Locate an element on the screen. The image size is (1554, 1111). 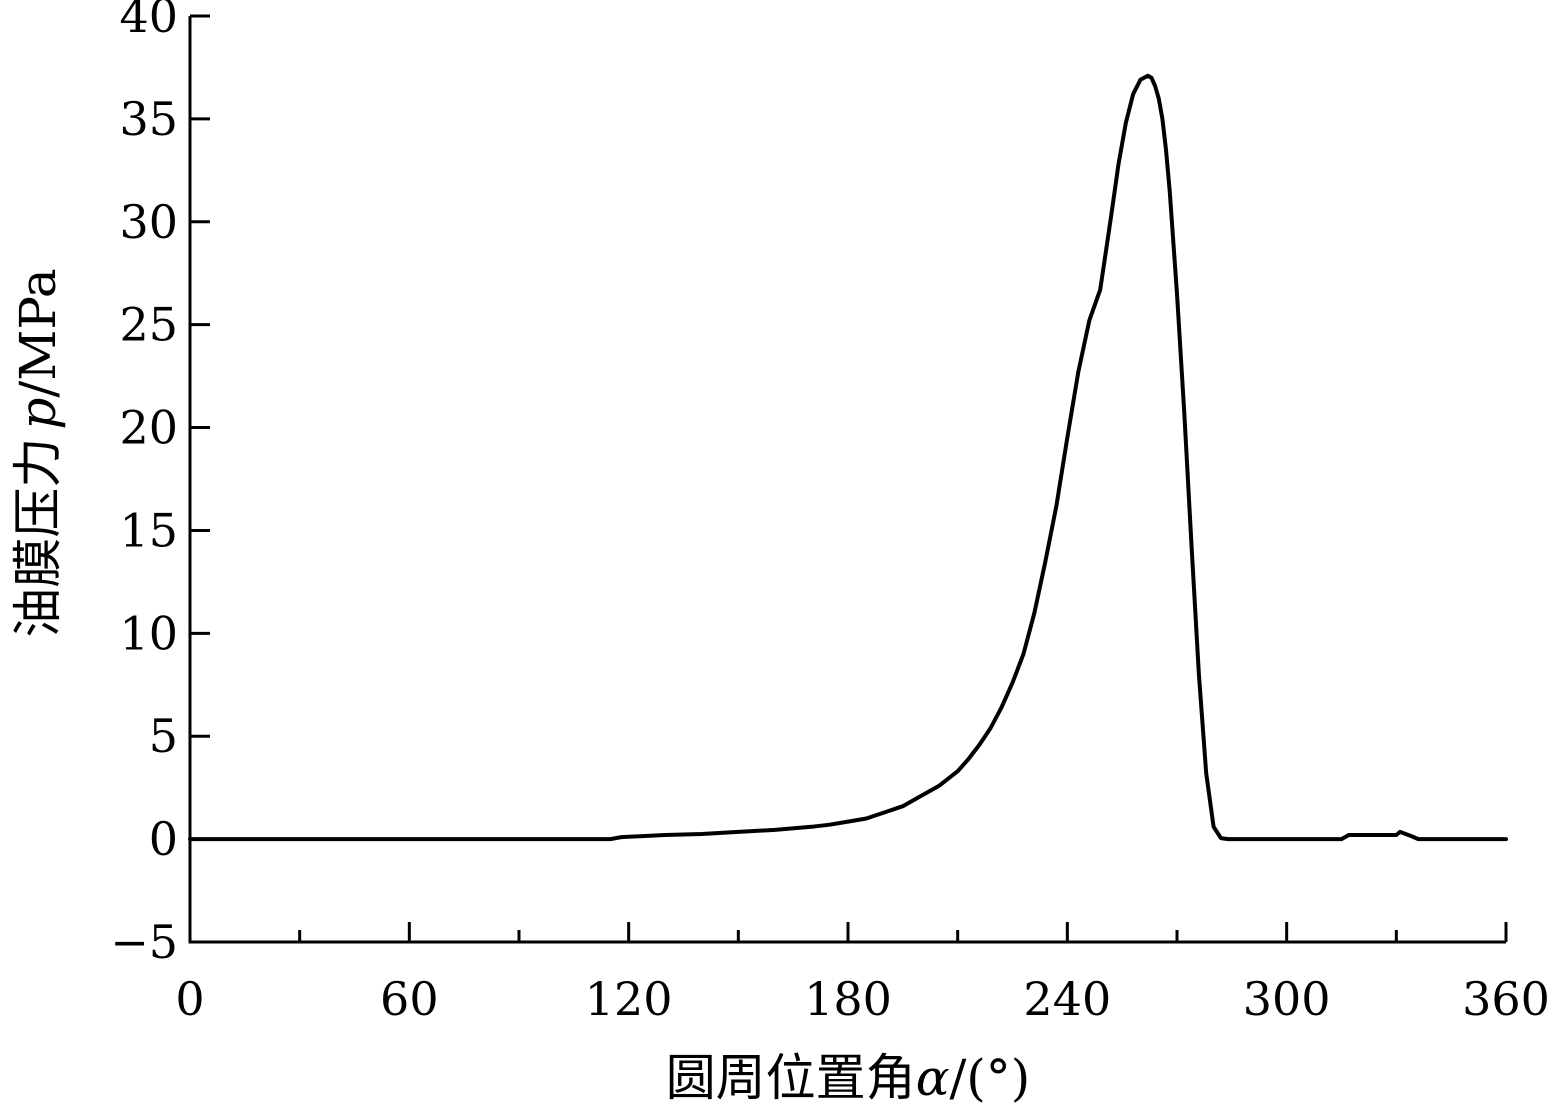
y-tick-label: 25 is located at coordinates (148, 325).